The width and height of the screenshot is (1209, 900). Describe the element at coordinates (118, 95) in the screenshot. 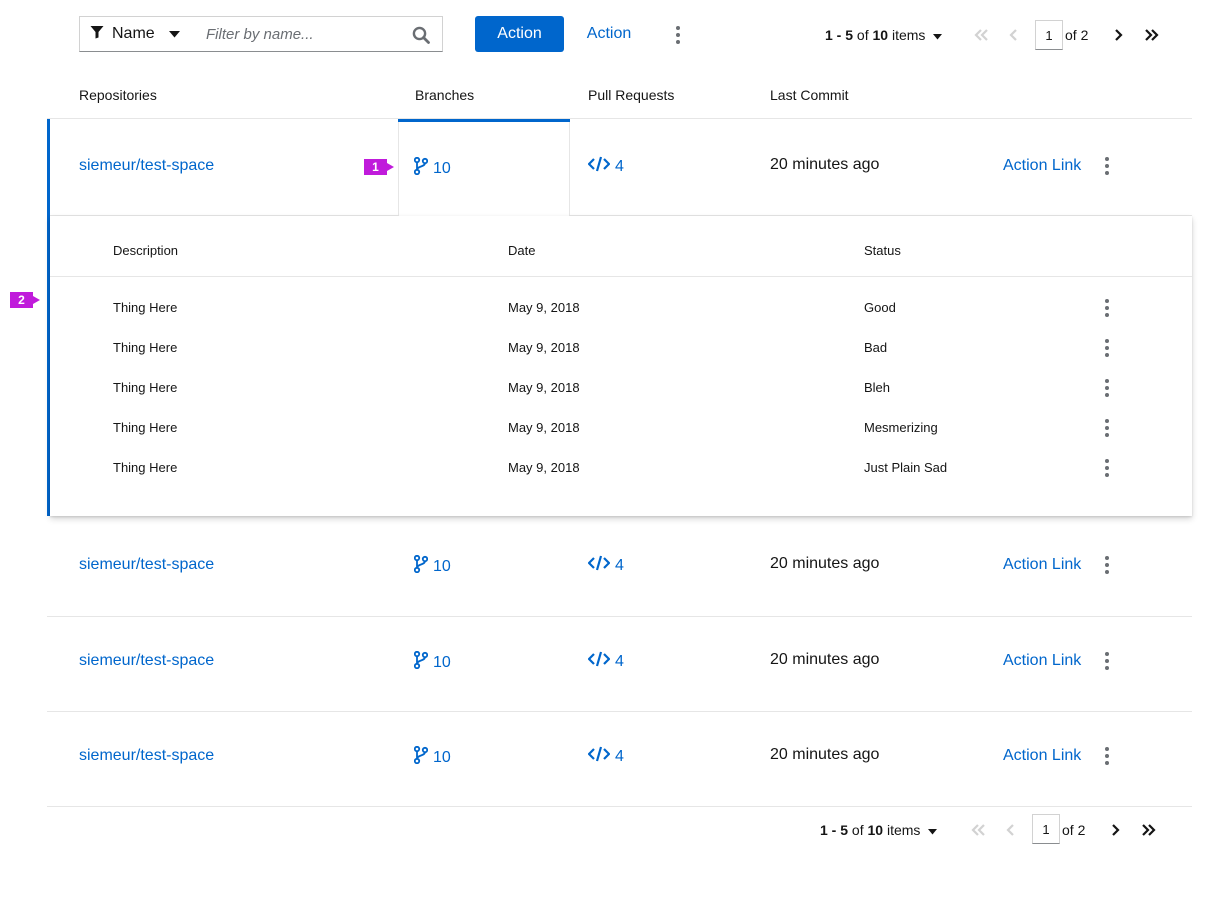

I see `column-header-repositories: Repositories` at that location.